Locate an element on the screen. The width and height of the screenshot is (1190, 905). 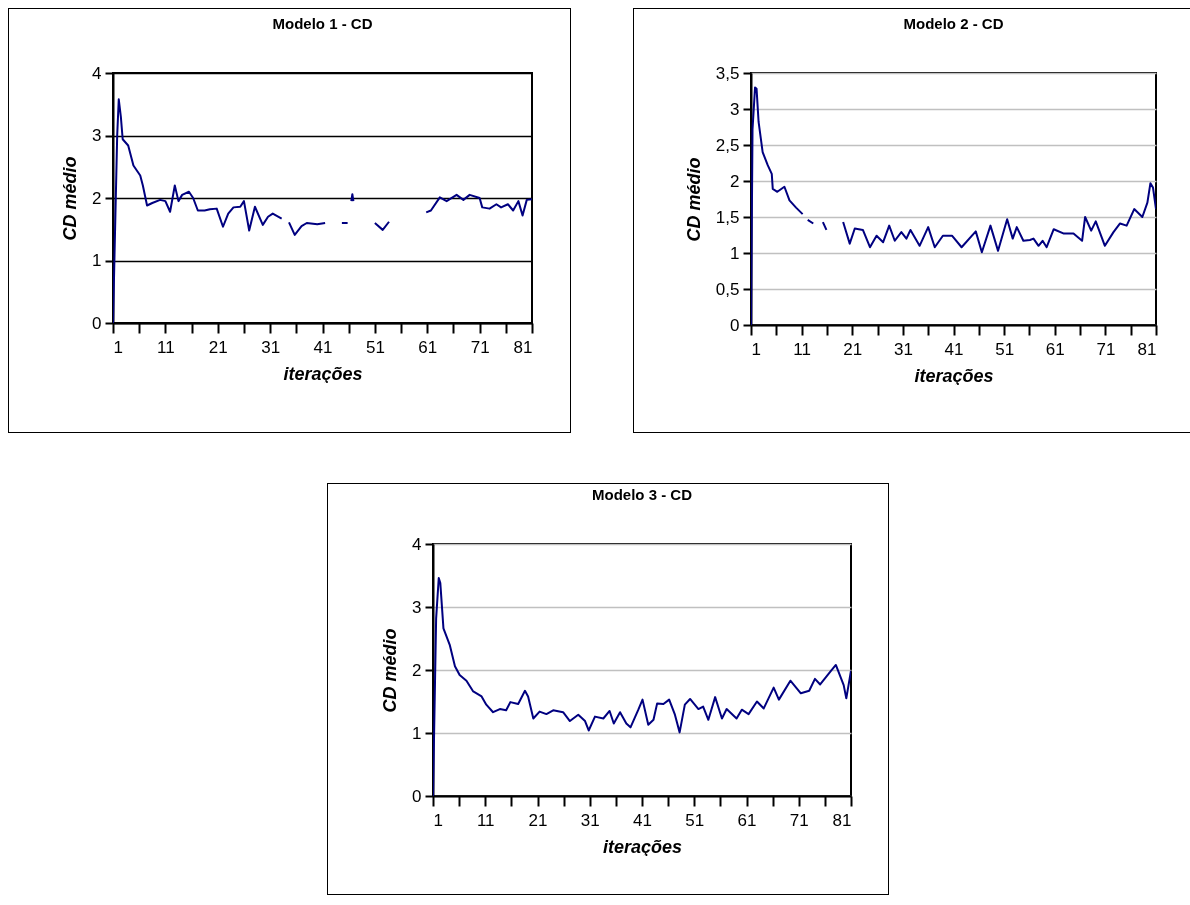
y-tick-label: 2,5 is located at coordinates (727, 145).